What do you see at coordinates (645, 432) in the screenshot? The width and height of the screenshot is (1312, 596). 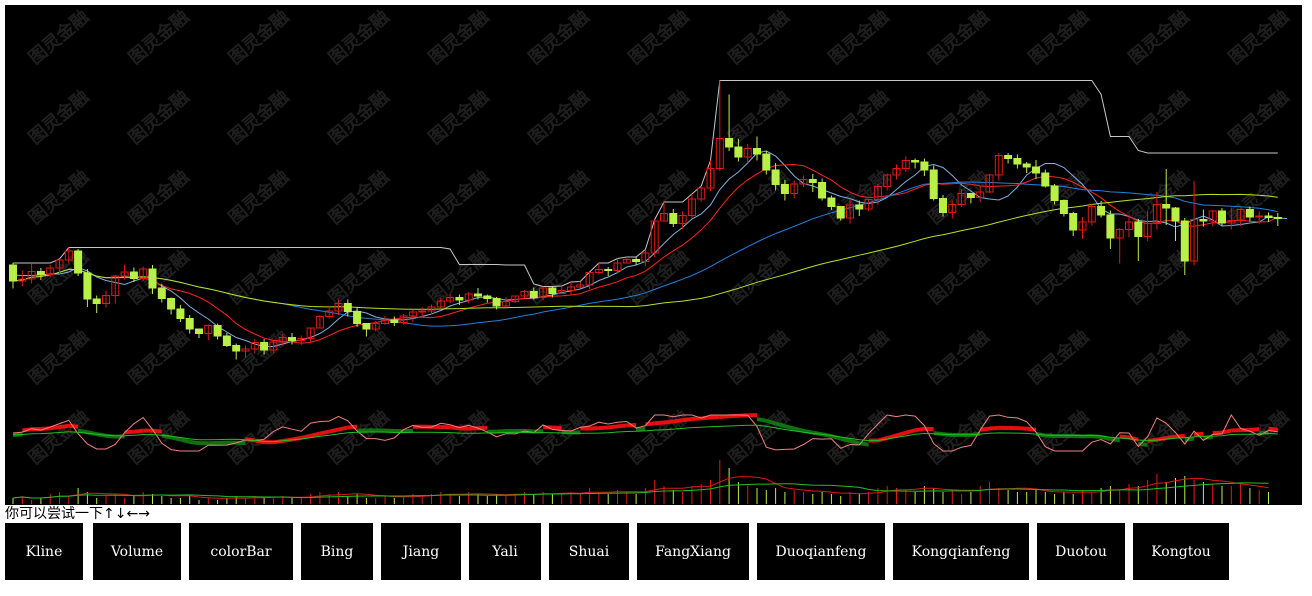 I see `oscillator-panel` at bounding box center [645, 432].